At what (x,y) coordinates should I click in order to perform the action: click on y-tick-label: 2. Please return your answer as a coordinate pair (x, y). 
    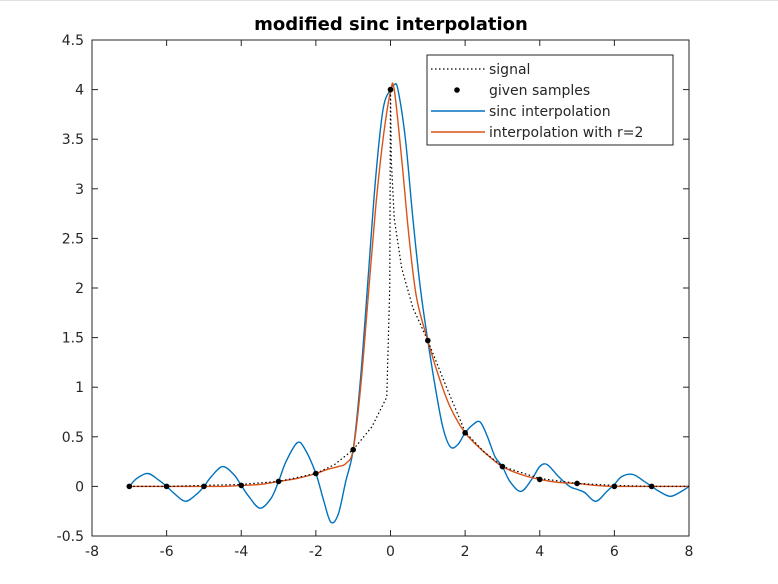
    Looking at the image, I should click on (79, 289).